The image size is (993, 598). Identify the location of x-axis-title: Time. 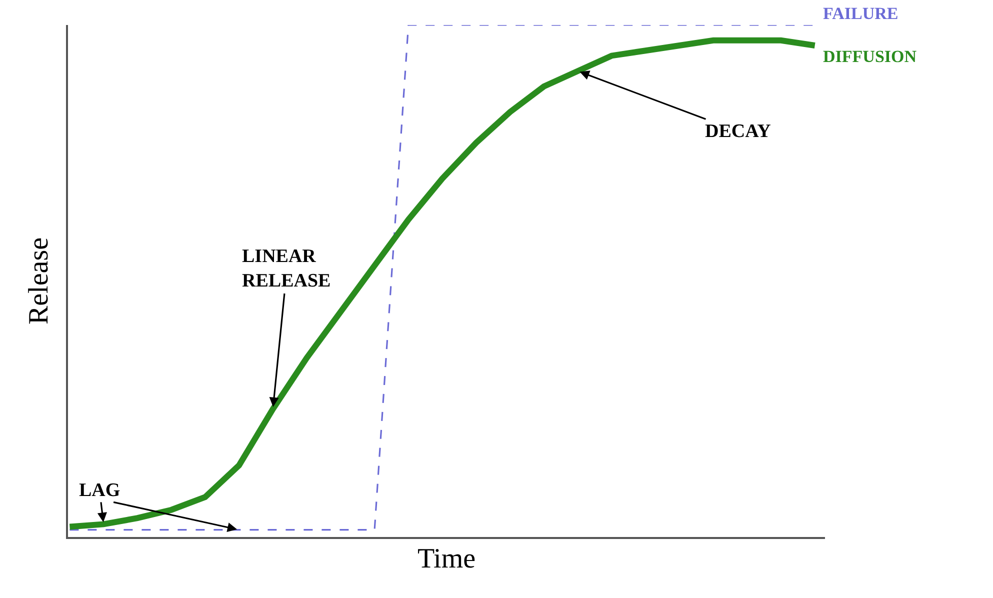
(446, 558).